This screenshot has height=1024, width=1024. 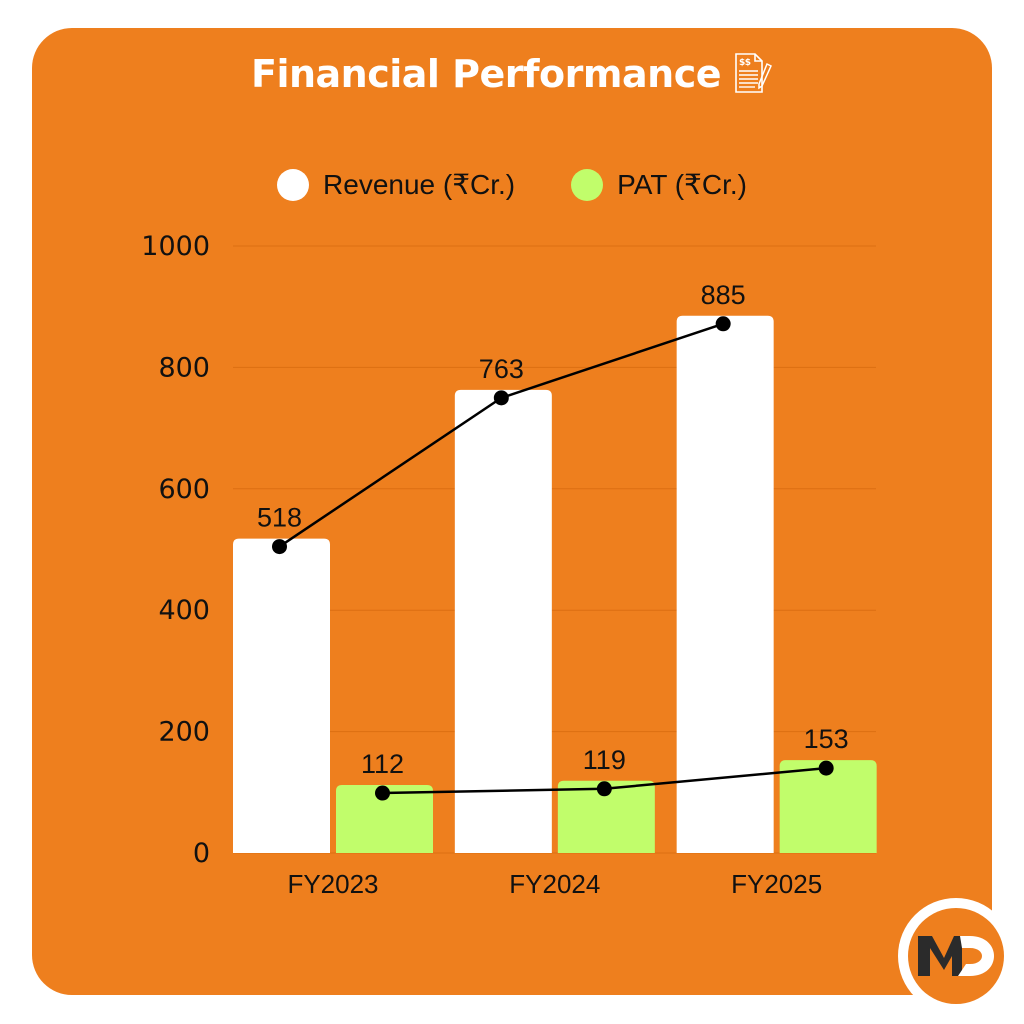 What do you see at coordinates (604, 760) in the screenshot?
I see `data-label: 119` at bounding box center [604, 760].